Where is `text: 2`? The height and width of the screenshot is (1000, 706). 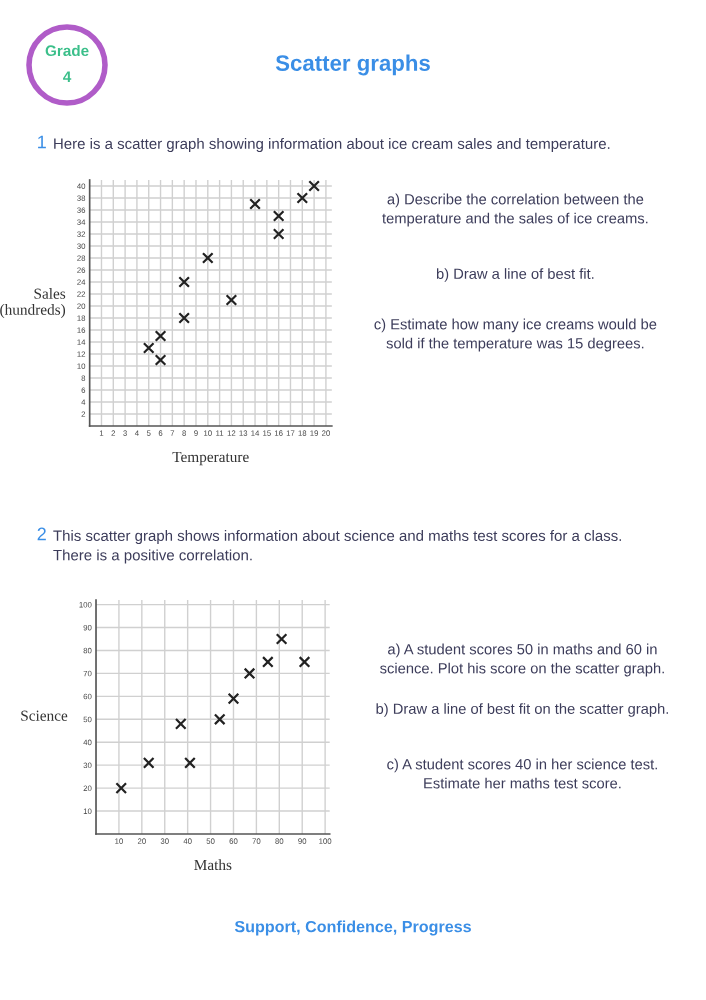 text: 2 is located at coordinates (41, 534).